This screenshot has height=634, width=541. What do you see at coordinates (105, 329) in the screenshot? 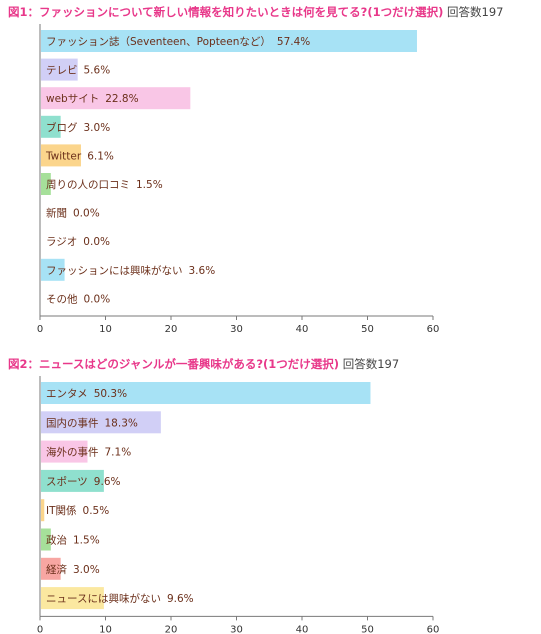
I see `chart1-x-tick-label: 10` at bounding box center [105, 329].